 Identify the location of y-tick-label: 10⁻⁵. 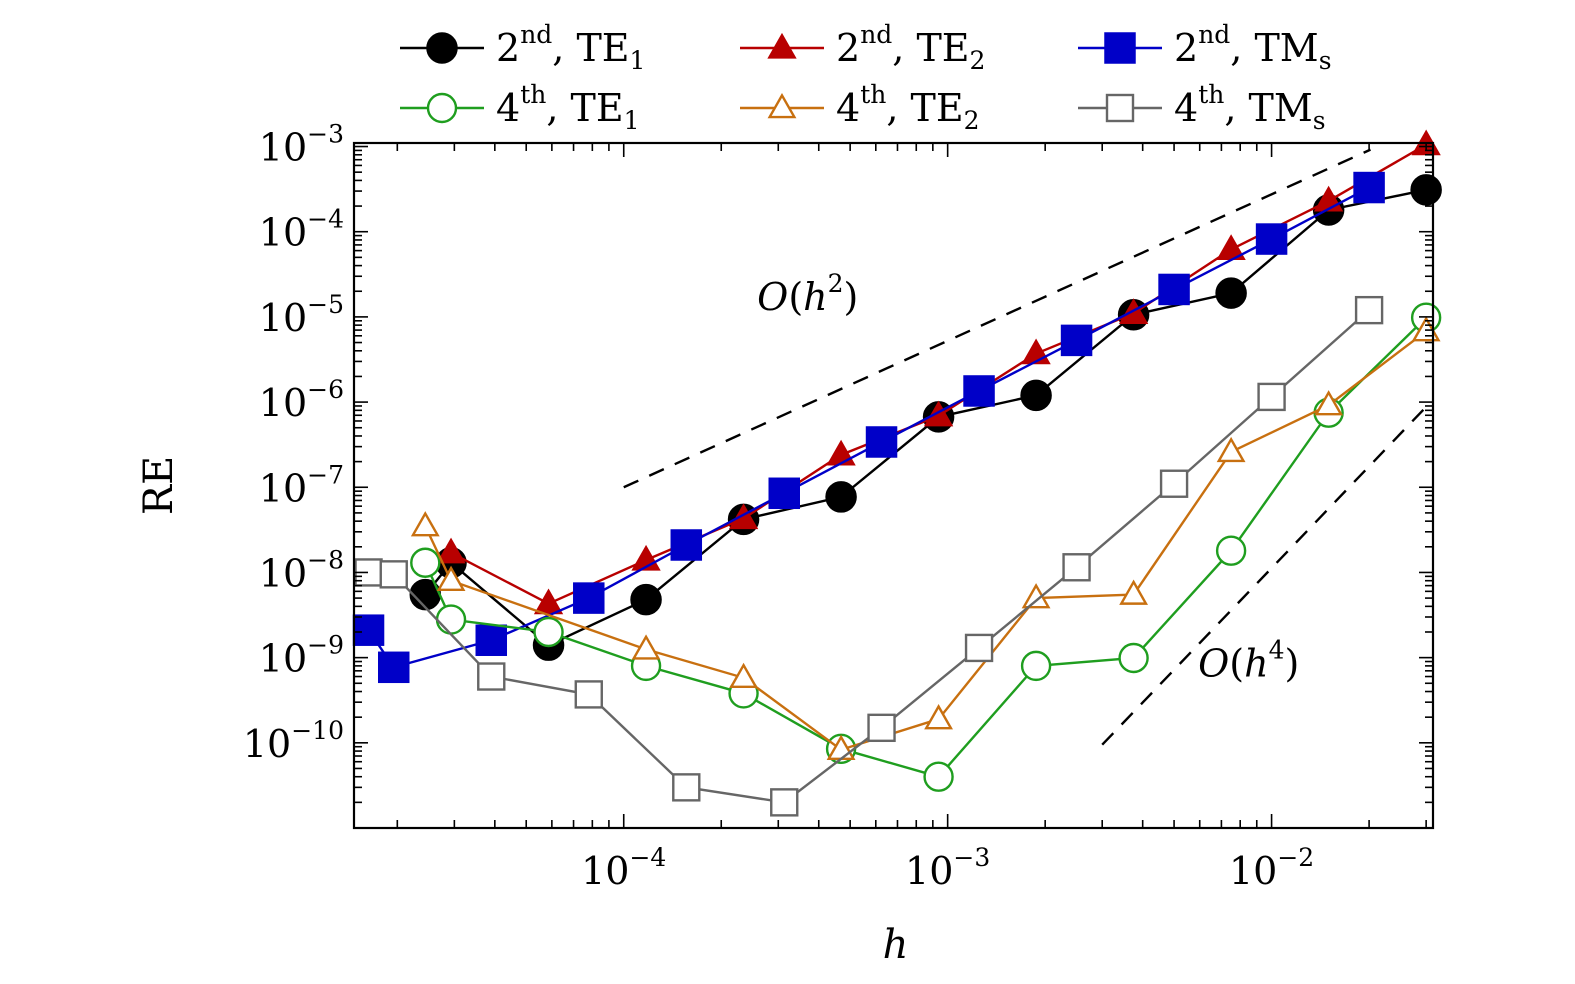
(301, 315).